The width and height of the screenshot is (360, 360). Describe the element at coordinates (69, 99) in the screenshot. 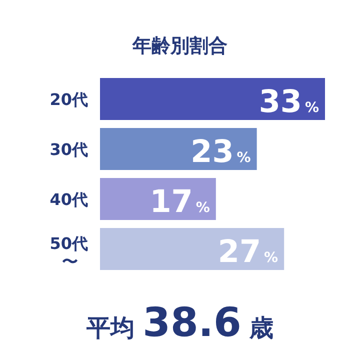

I see `y-tick-label: 20代` at that location.